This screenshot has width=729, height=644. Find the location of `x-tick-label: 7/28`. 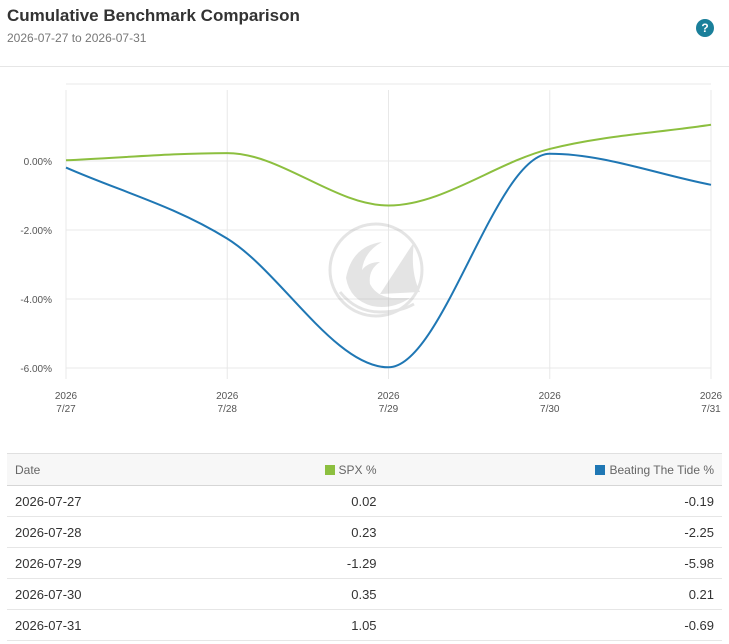

x-tick-label: 7/28 is located at coordinates (228, 409).